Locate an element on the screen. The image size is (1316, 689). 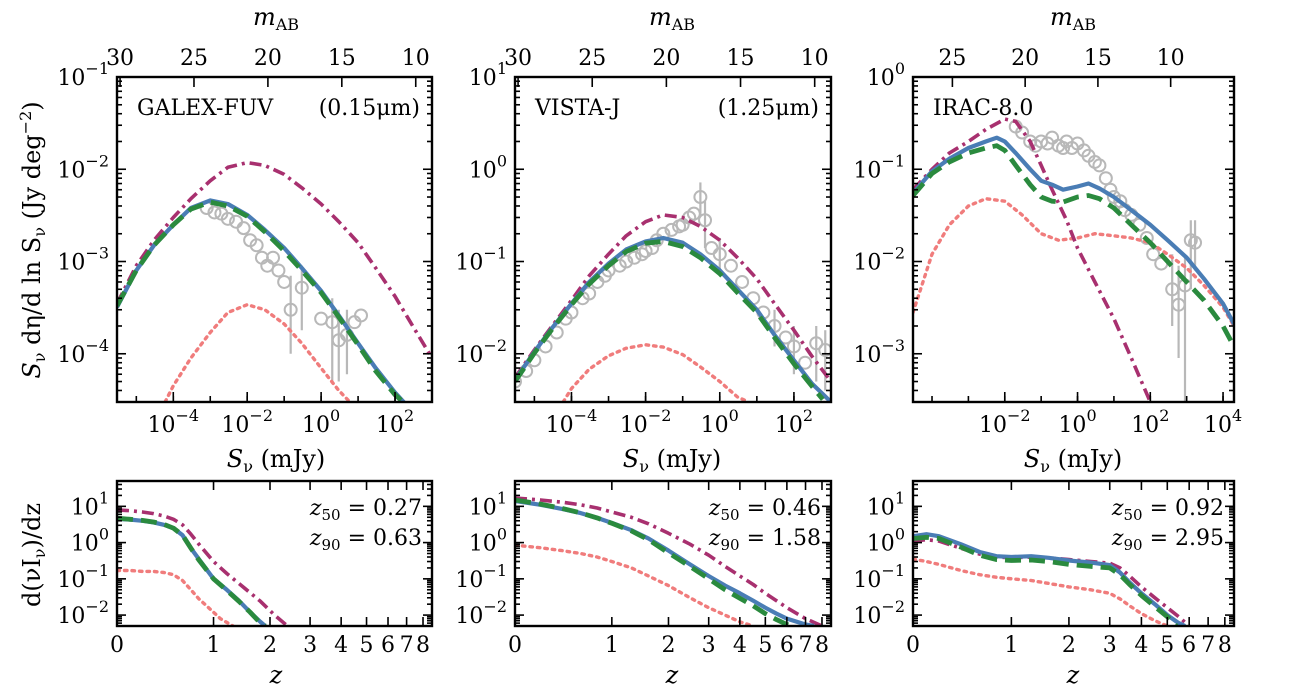
x-tick-label: 10⁴ is located at coordinates (1223, 422).